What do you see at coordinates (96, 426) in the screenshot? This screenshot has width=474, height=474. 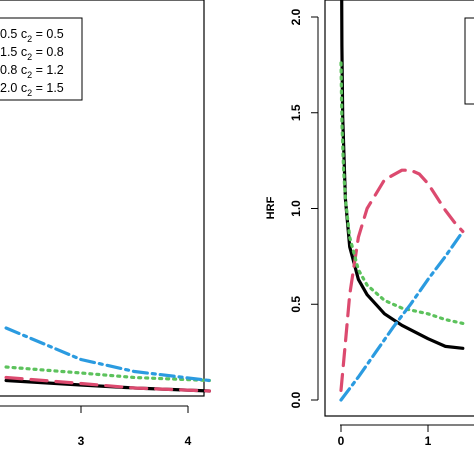 I see `left-x-axis: 3 4` at bounding box center [96, 426].